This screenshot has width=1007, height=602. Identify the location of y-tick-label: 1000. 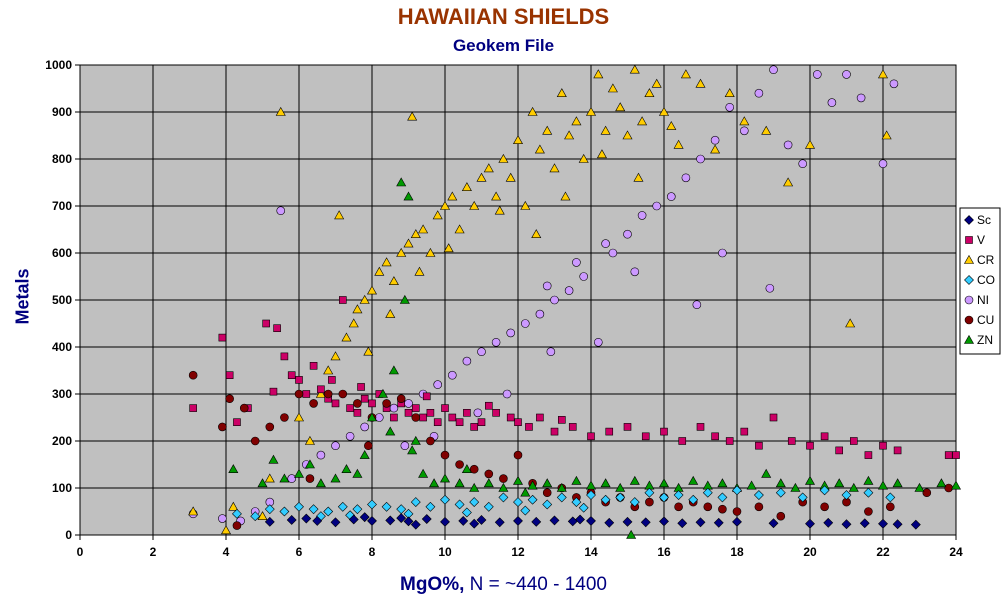
(58, 65).